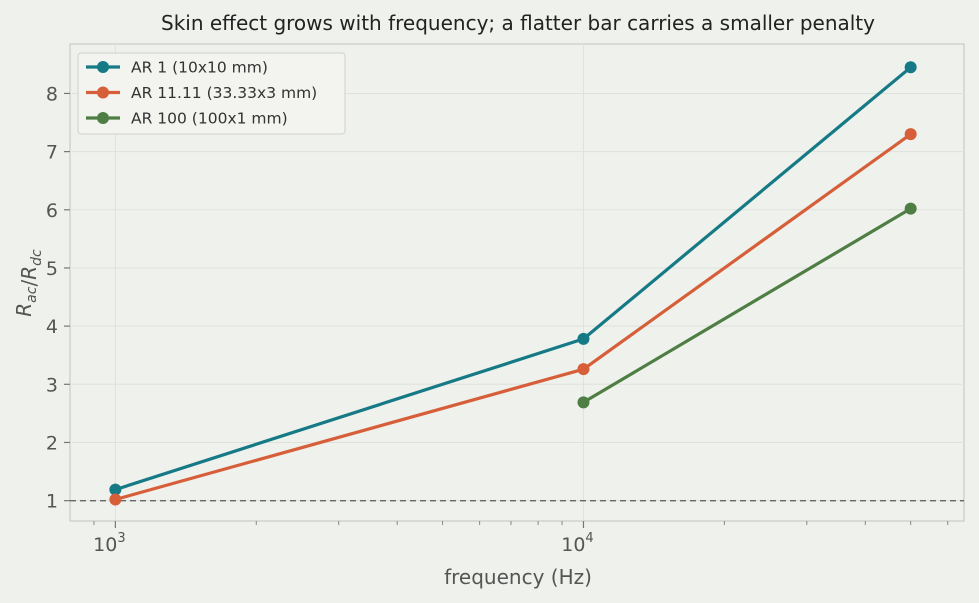  Describe the element at coordinates (52, 327) in the screenshot. I see `y-tick-label: 4` at that location.